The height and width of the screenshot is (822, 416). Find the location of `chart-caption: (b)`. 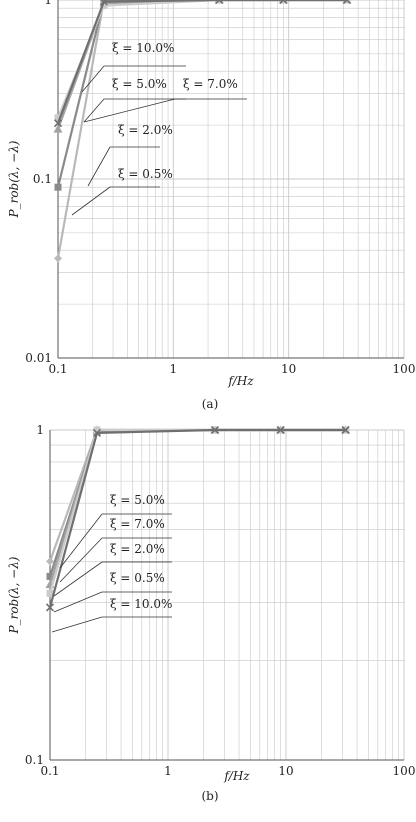

chart-caption: (b) is located at coordinates (209, 796).